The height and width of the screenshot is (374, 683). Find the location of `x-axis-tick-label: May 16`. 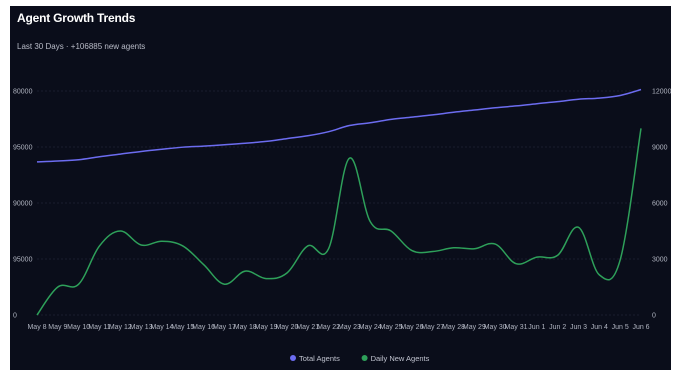

x-axis-tick-label: May 16 is located at coordinates (203, 327).